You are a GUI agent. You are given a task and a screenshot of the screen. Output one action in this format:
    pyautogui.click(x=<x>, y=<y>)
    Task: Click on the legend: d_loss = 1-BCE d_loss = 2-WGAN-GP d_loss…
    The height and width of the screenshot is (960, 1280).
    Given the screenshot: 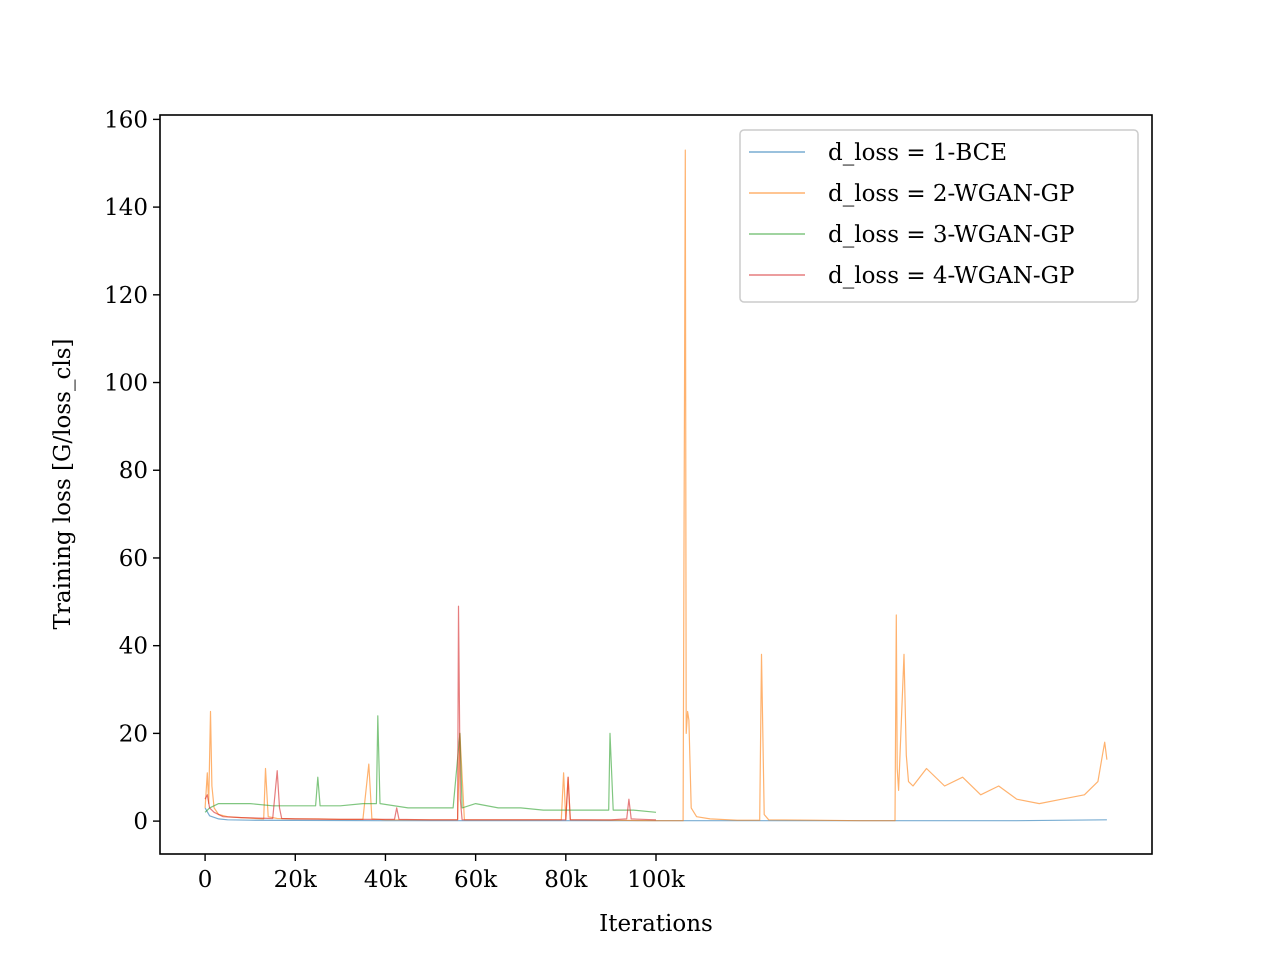 What is the action you would take?
    pyautogui.click(x=939, y=216)
    